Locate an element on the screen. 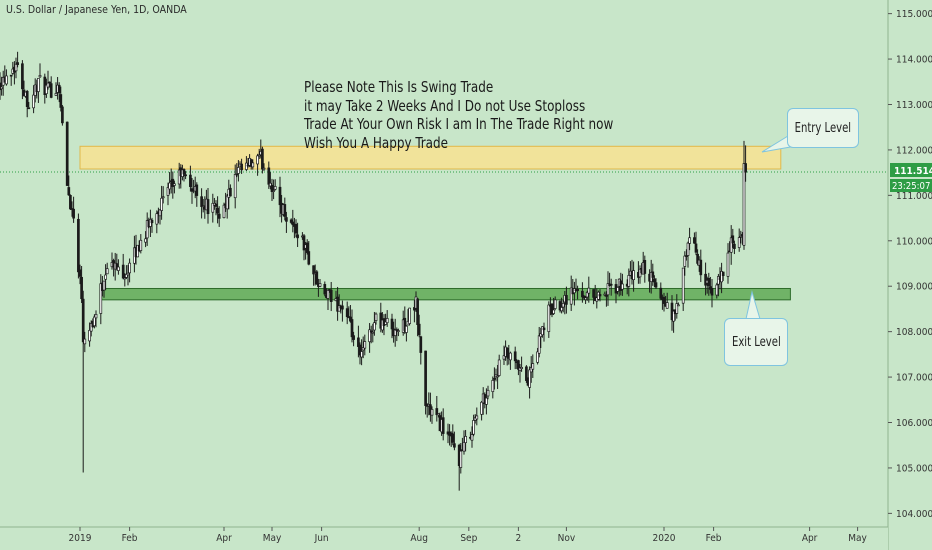 The width and height of the screenshot is (932, 550). price-tick-label: 113.000 is located at coordinates (914, 105).